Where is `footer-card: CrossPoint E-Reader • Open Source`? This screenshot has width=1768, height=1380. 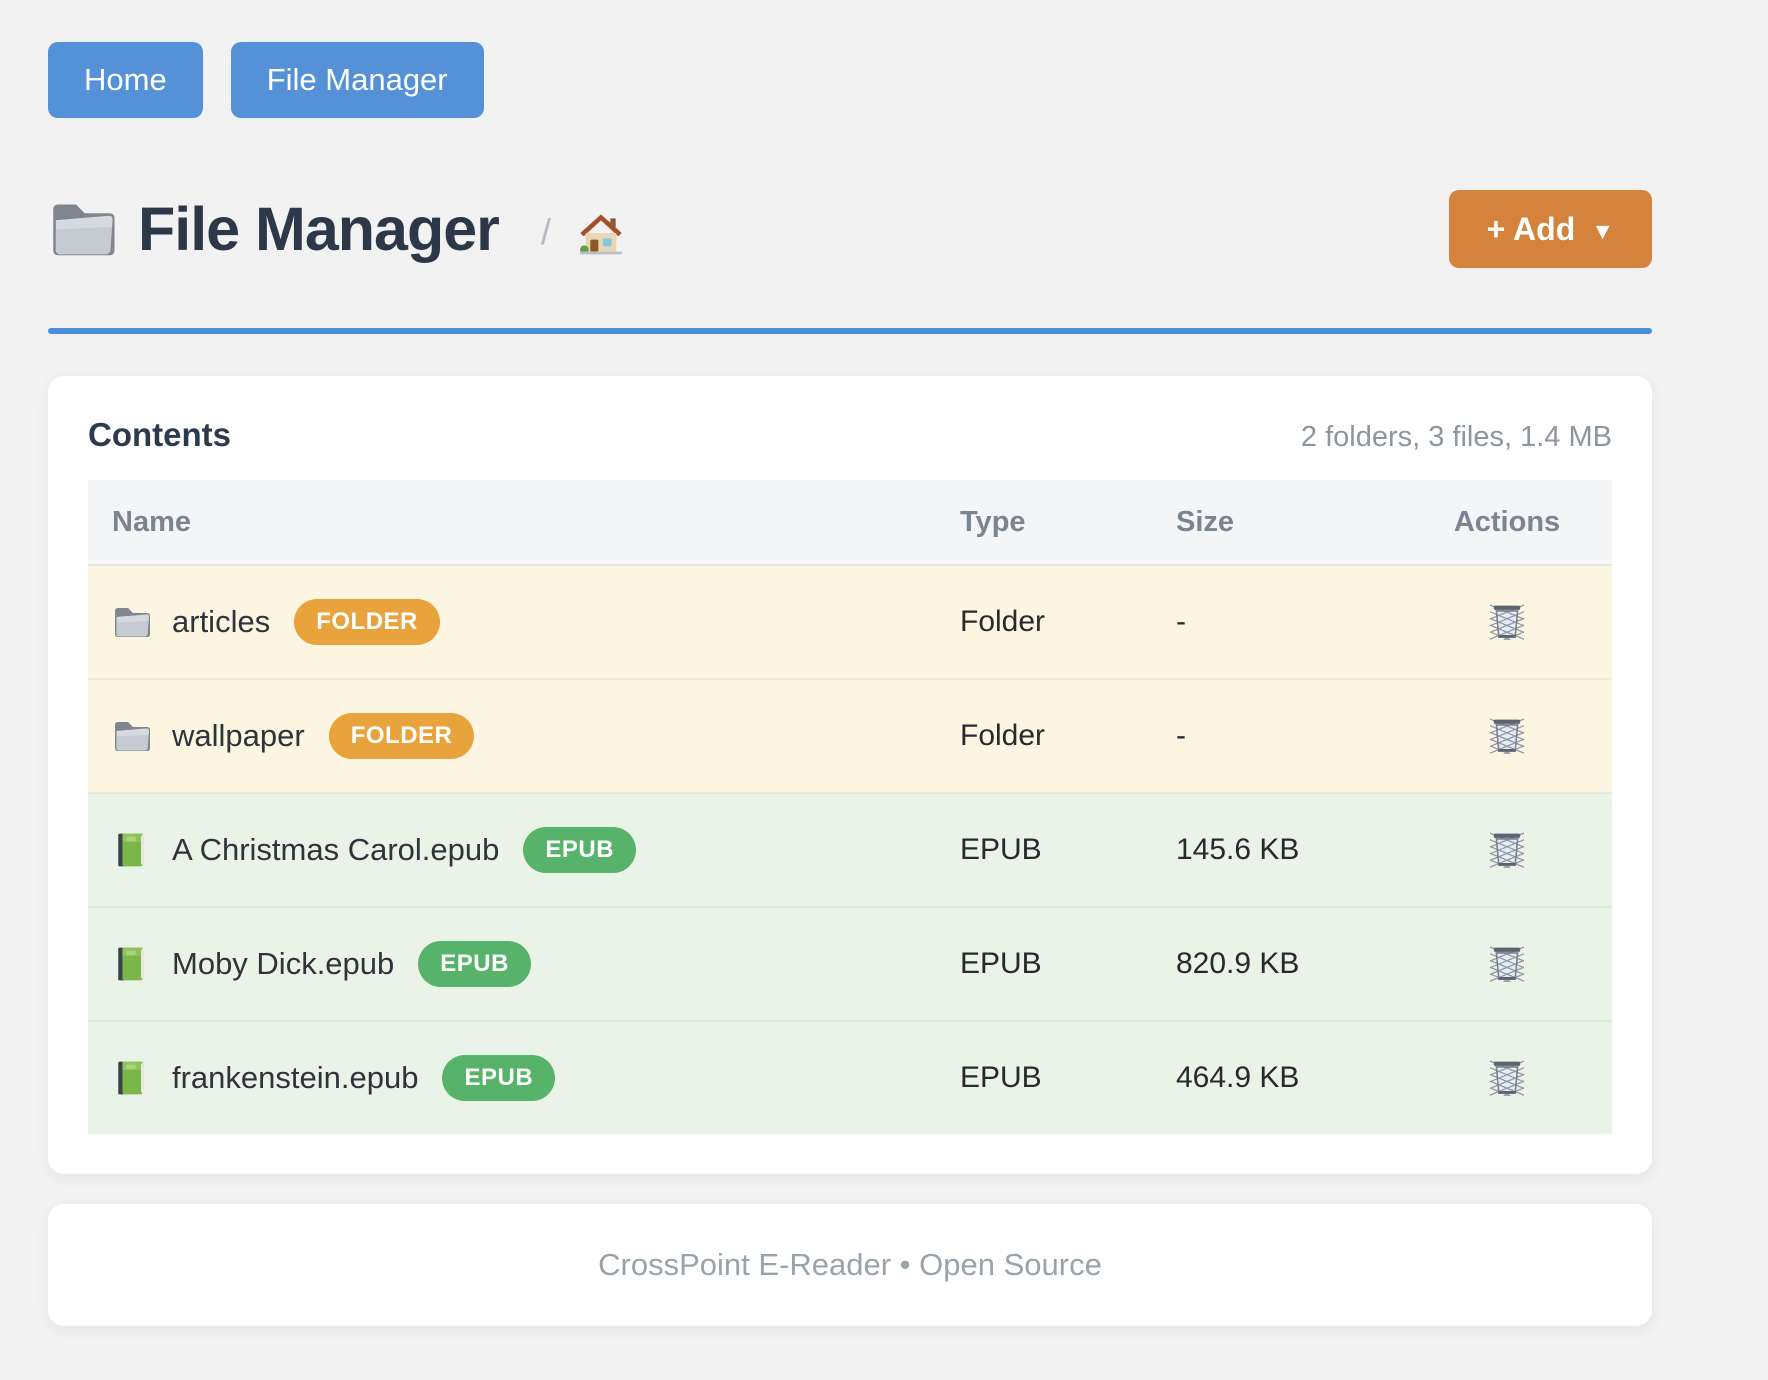
footer-card: CrossPoint E-Reader • Open Source is located at coordinates (850, 1265).